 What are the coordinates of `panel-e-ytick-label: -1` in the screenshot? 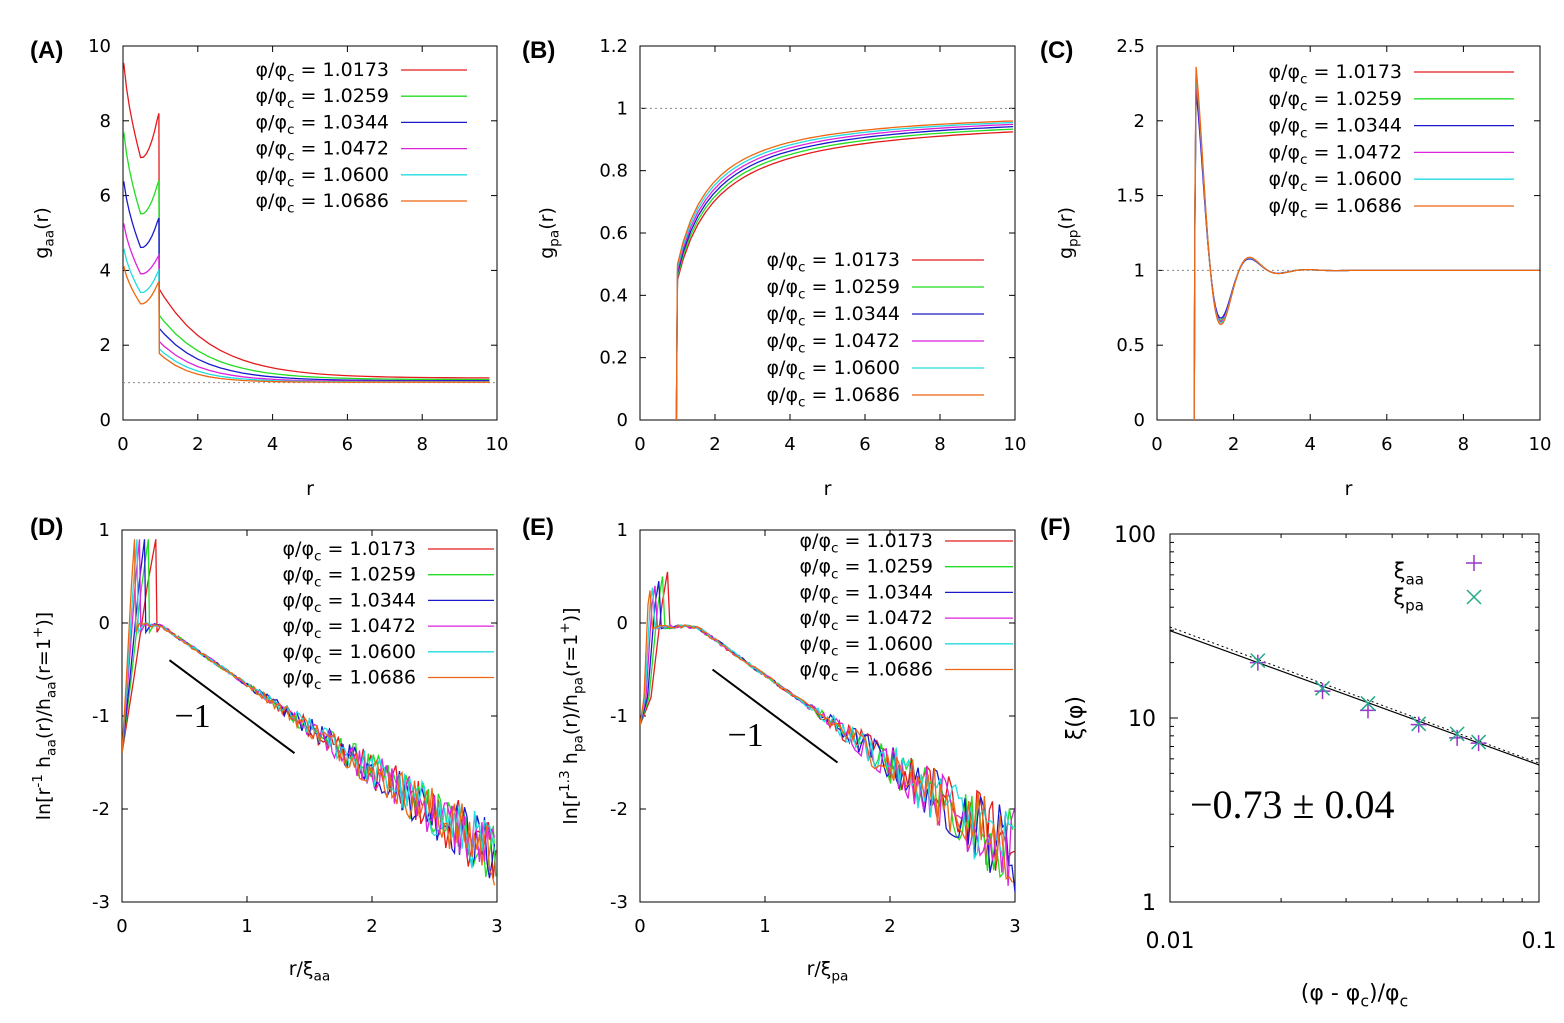 It's located at (619, 716).